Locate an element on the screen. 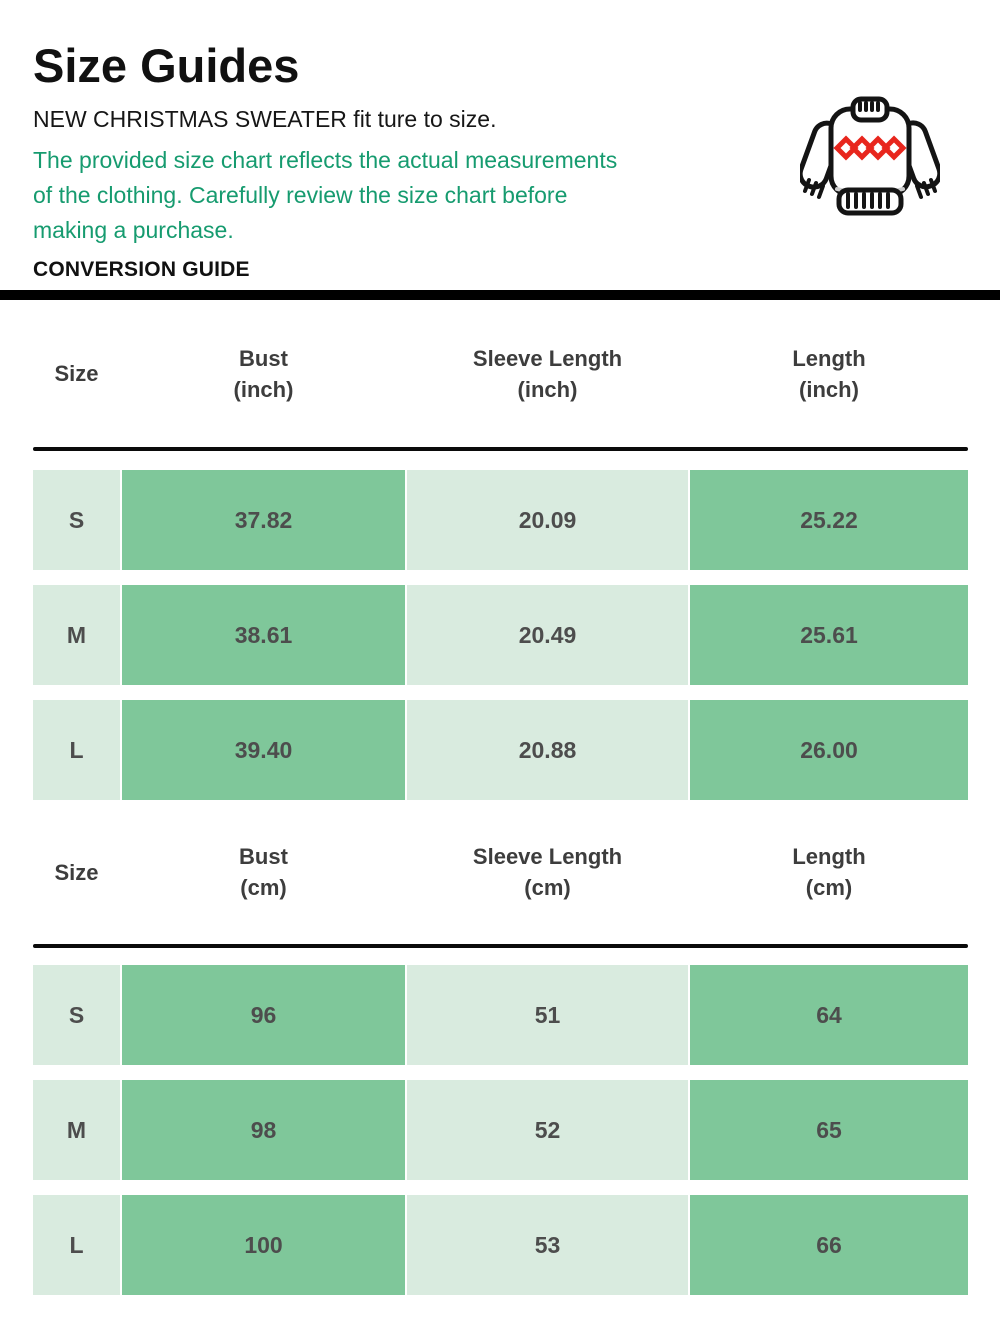 This screenshot has height=1331, width=1000. sleeve-length-cell: 51 is located at coordinates (547, 1015).